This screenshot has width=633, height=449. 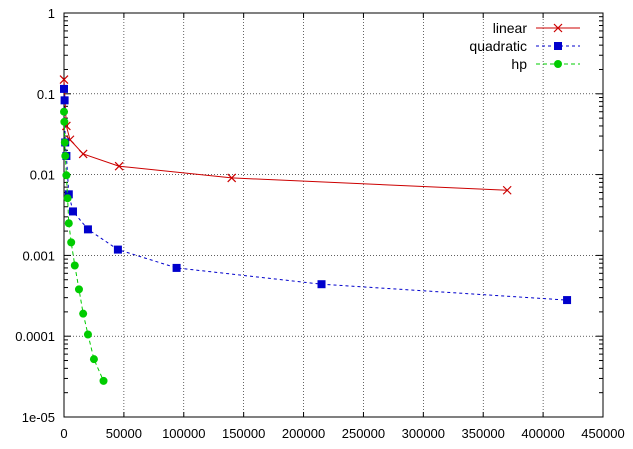 I want to click on legend: linear quadratic hp, so click(x=524, y=46).